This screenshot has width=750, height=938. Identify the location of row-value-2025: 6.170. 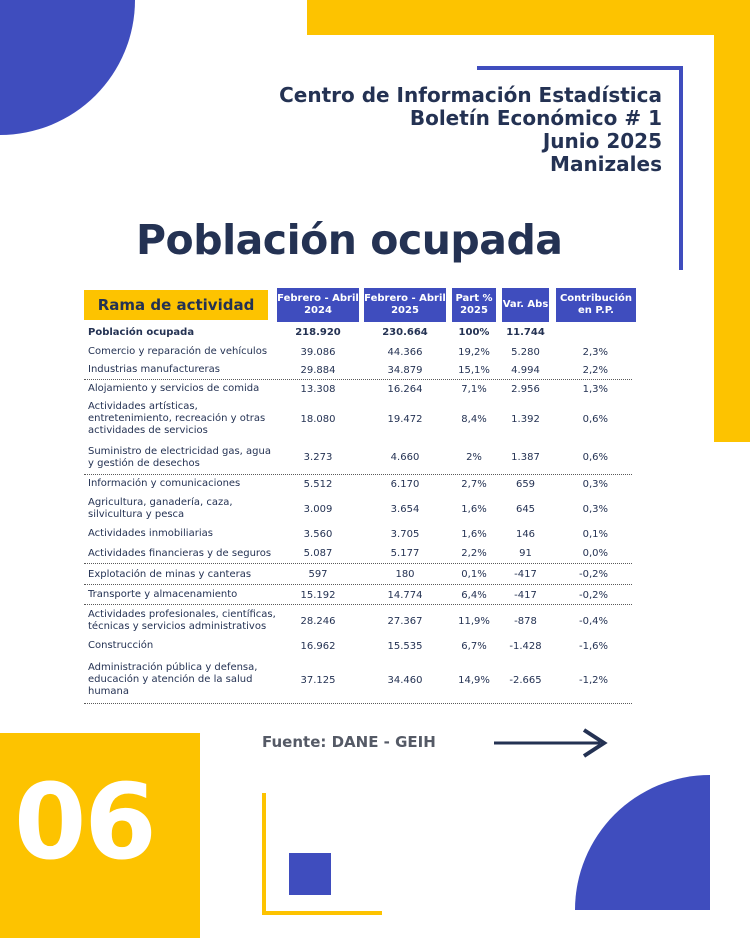
(405, 484).